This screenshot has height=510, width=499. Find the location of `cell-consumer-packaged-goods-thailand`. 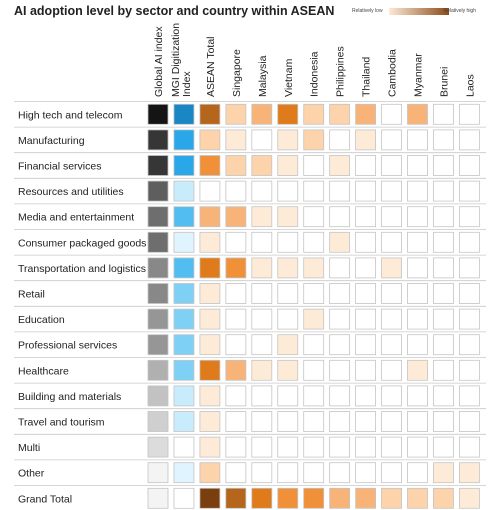

cell-consumer-packaged-goods-thailand is located at coordinates (366, 242).